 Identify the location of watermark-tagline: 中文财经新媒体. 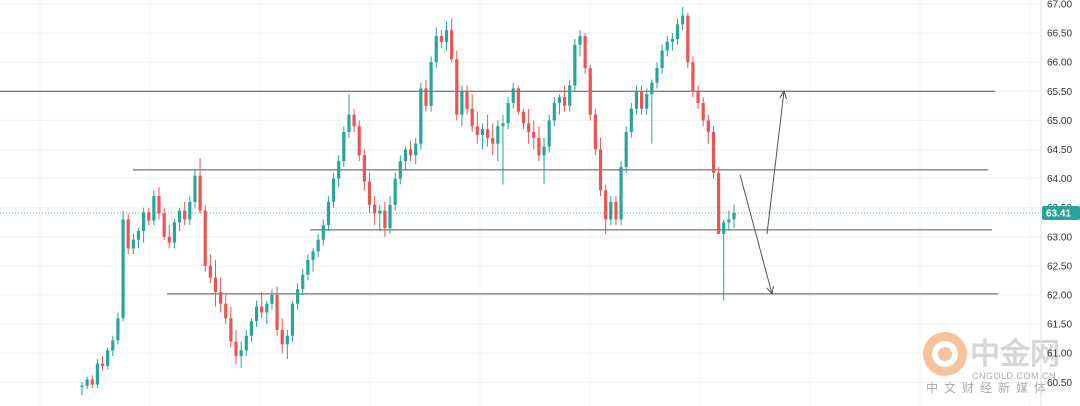
(989, 387).